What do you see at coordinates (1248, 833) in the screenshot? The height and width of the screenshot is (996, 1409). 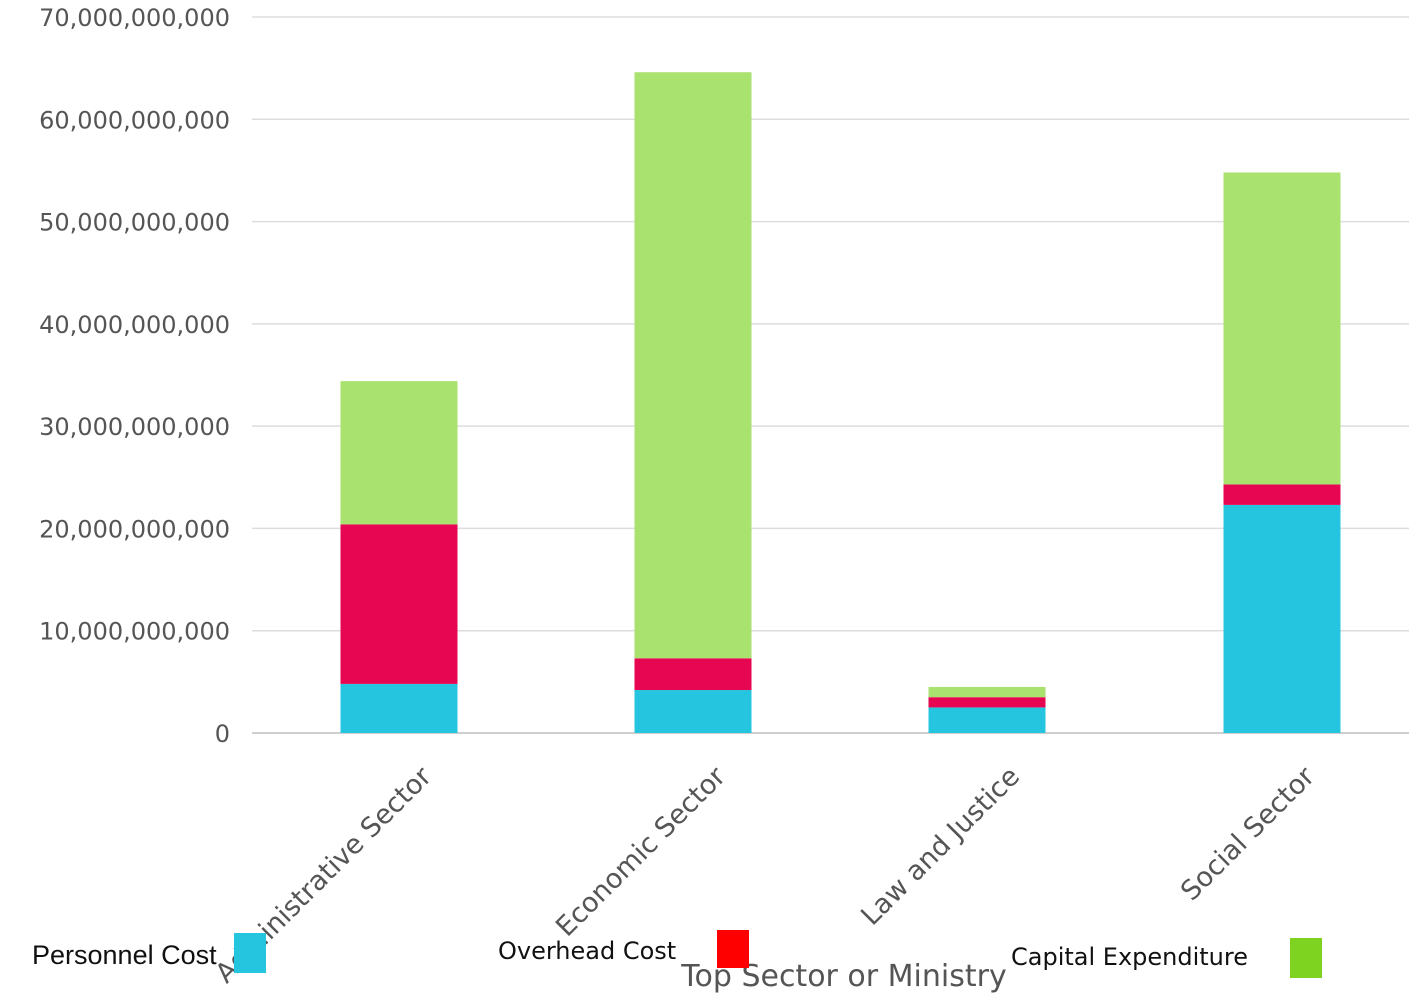 I see `x-tick-label: Social Sector` at bounding box center [1248, 833].